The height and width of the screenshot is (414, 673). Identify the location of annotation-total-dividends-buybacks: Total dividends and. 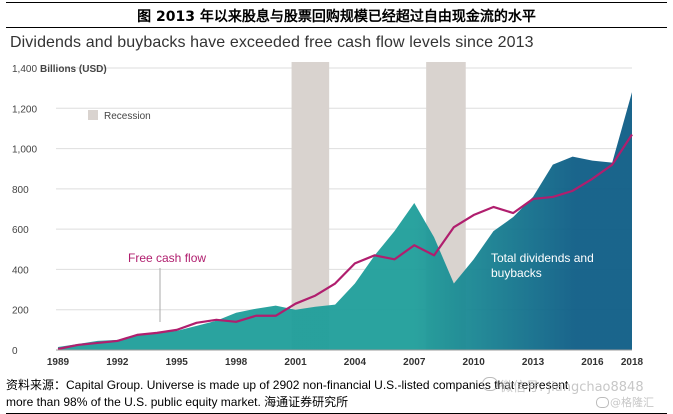
(542, 258).